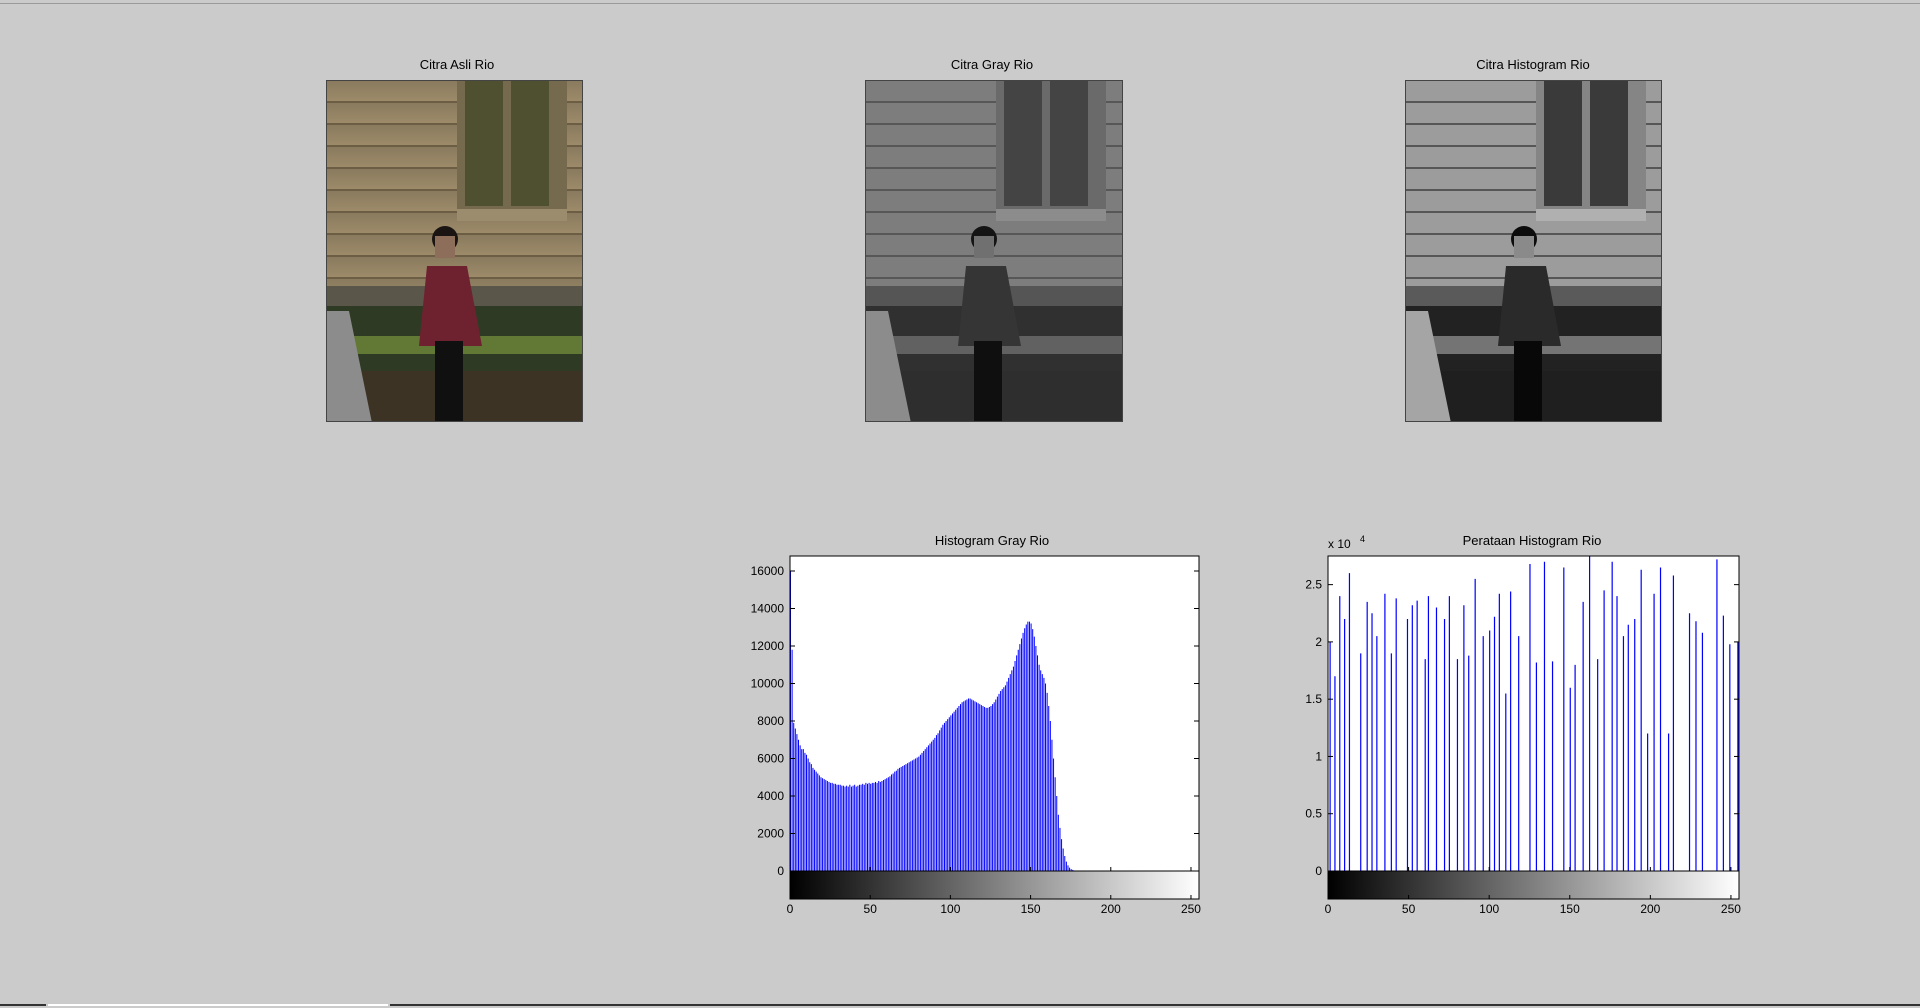 The width and height of the screenshot is (1920, 1008). I want to click on y-exponent-power: 4, so click(1362, 539).